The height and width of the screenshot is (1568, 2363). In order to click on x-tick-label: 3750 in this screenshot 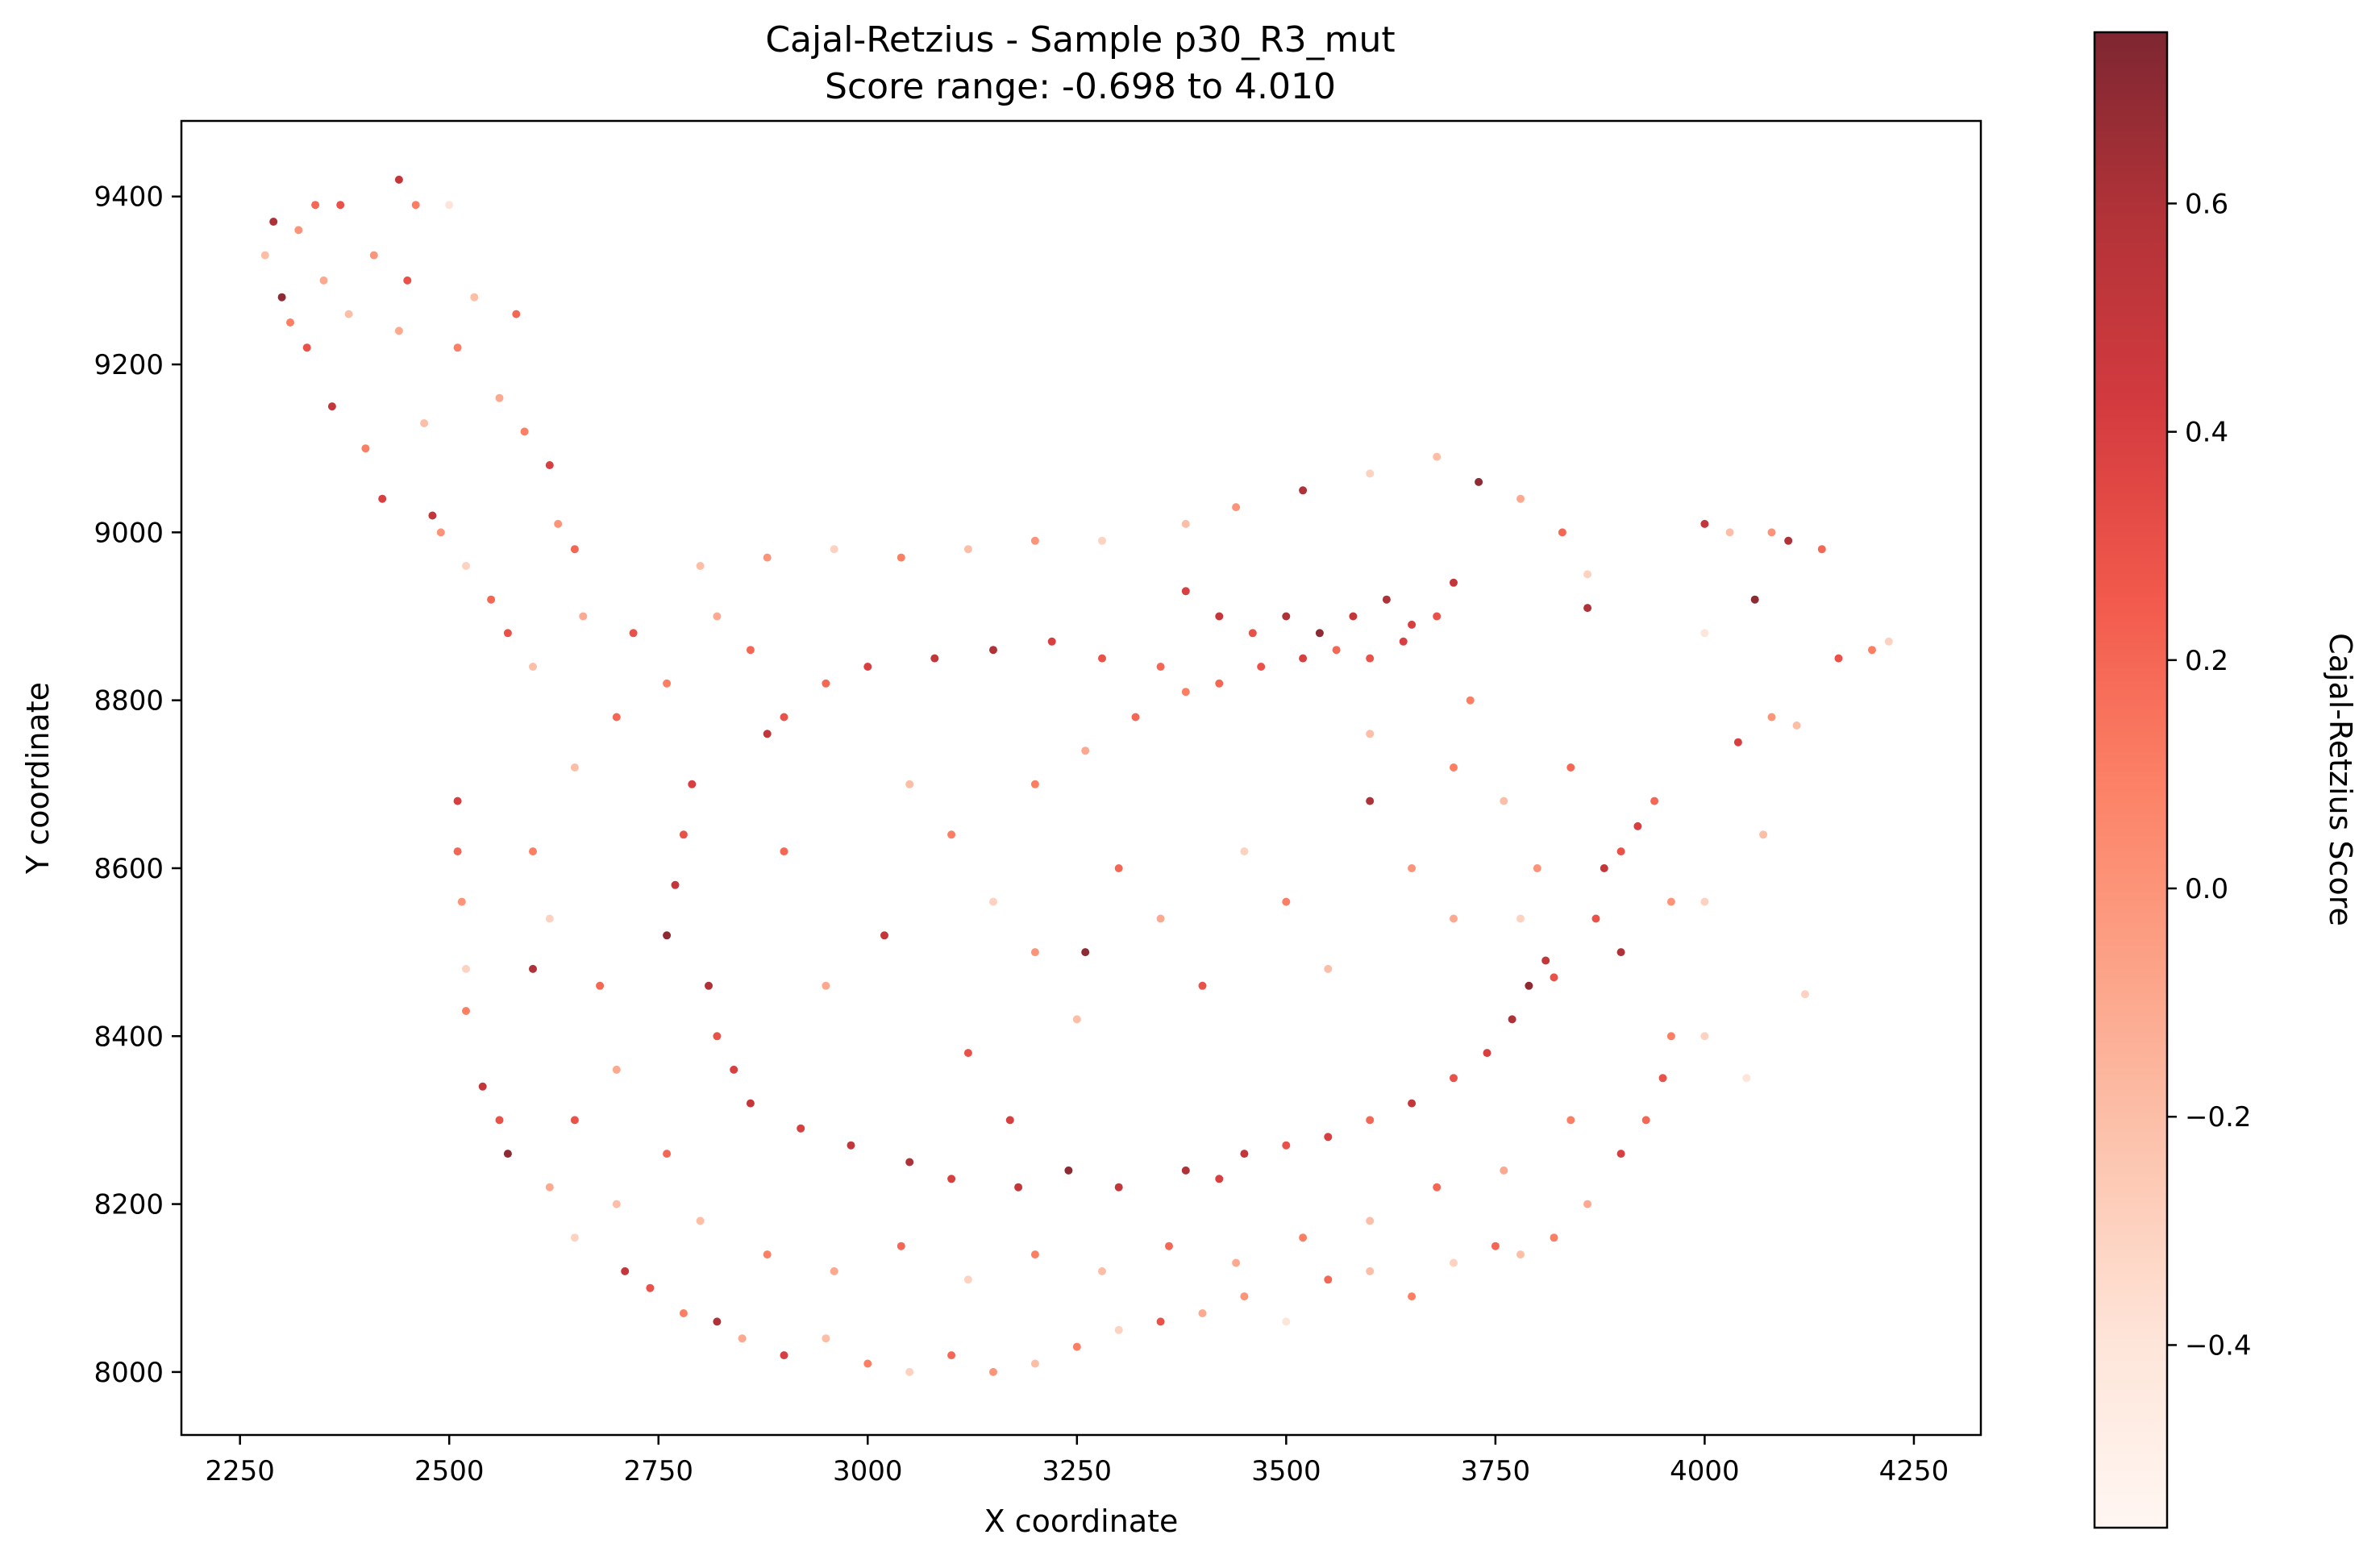, I will do `click(1496, 1471)`.